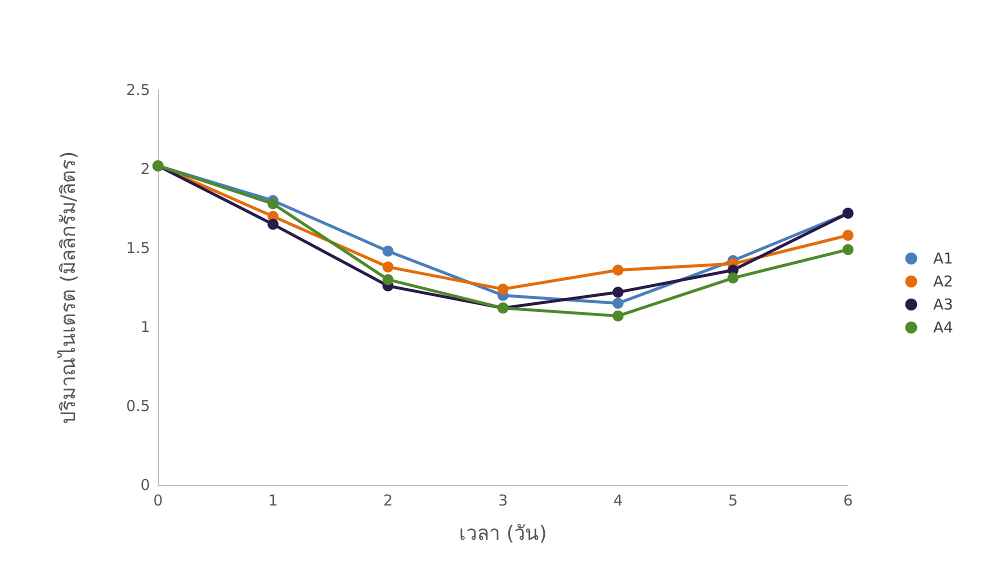 The image size is (986, 587). I want to click on x-tick-label: 2, so click(388, 501).